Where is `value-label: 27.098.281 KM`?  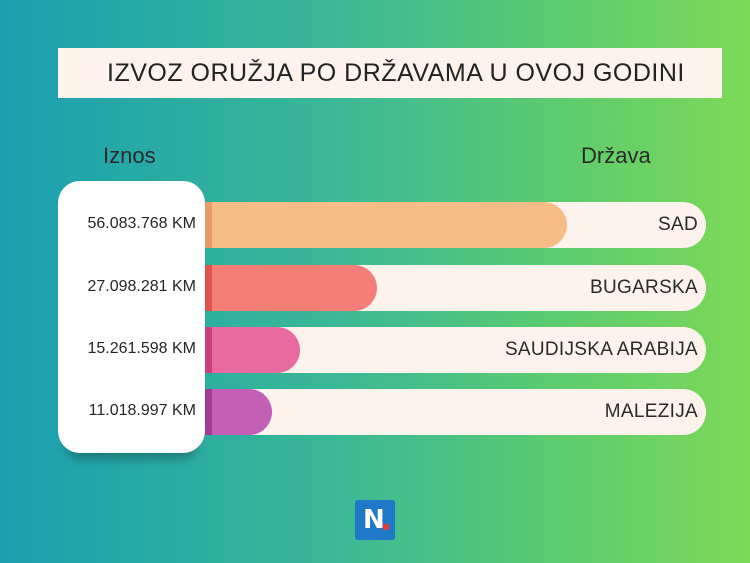 value-label: 27.098.281 KM is located at coordinates (141, 286).